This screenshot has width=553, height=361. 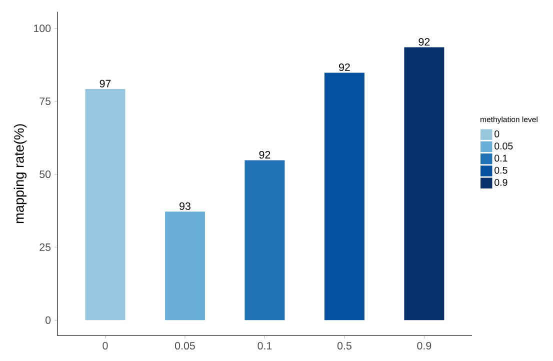 I want to click on x-tick-label: 0.05, so click(x=184, y=346).